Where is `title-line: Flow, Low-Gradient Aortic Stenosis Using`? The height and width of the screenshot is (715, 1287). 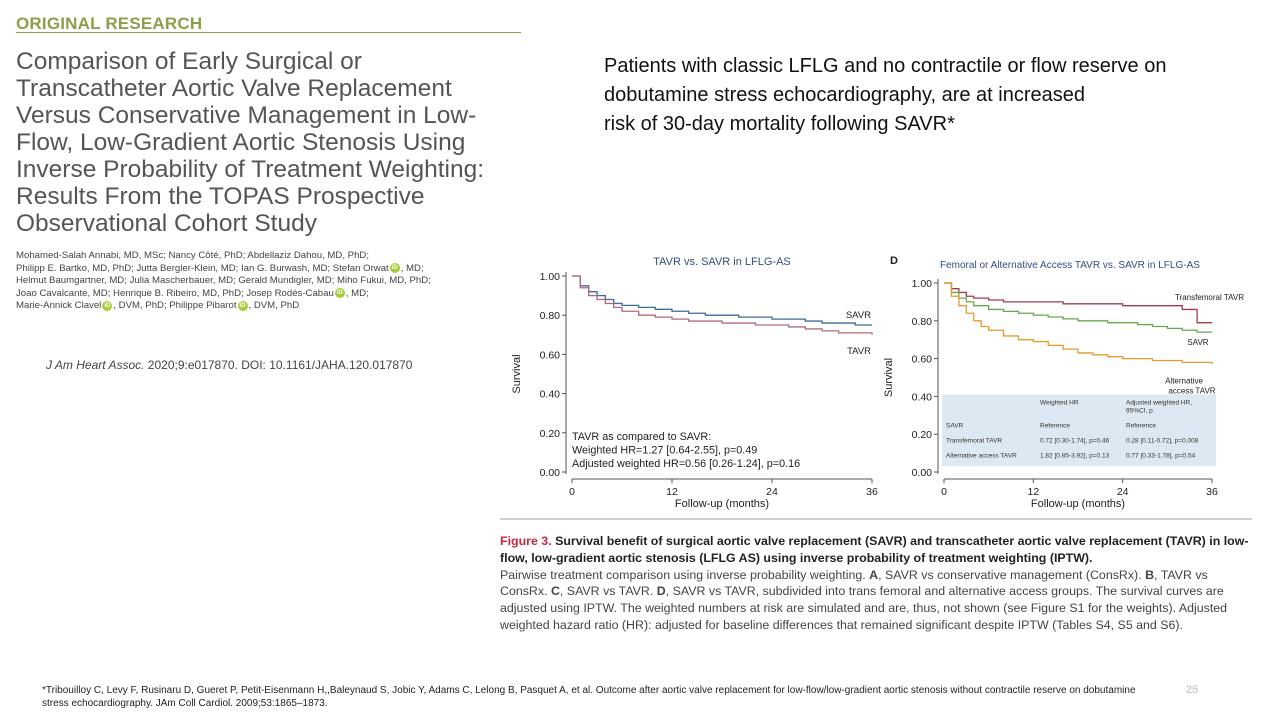
title-line: Flow, Low-Gradient Aortic Stenosis Using is located at coordinates (241, 142).